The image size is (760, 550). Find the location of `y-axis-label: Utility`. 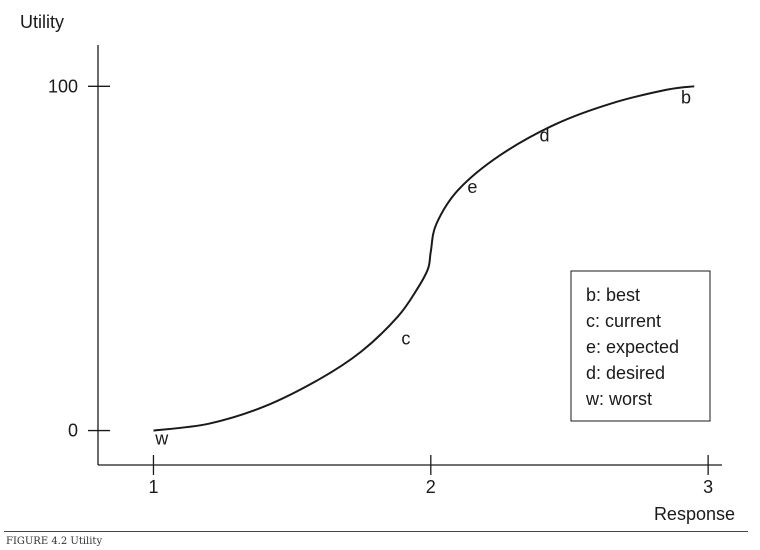

y-axis-label: Utility is located at coordinates (42, 22).